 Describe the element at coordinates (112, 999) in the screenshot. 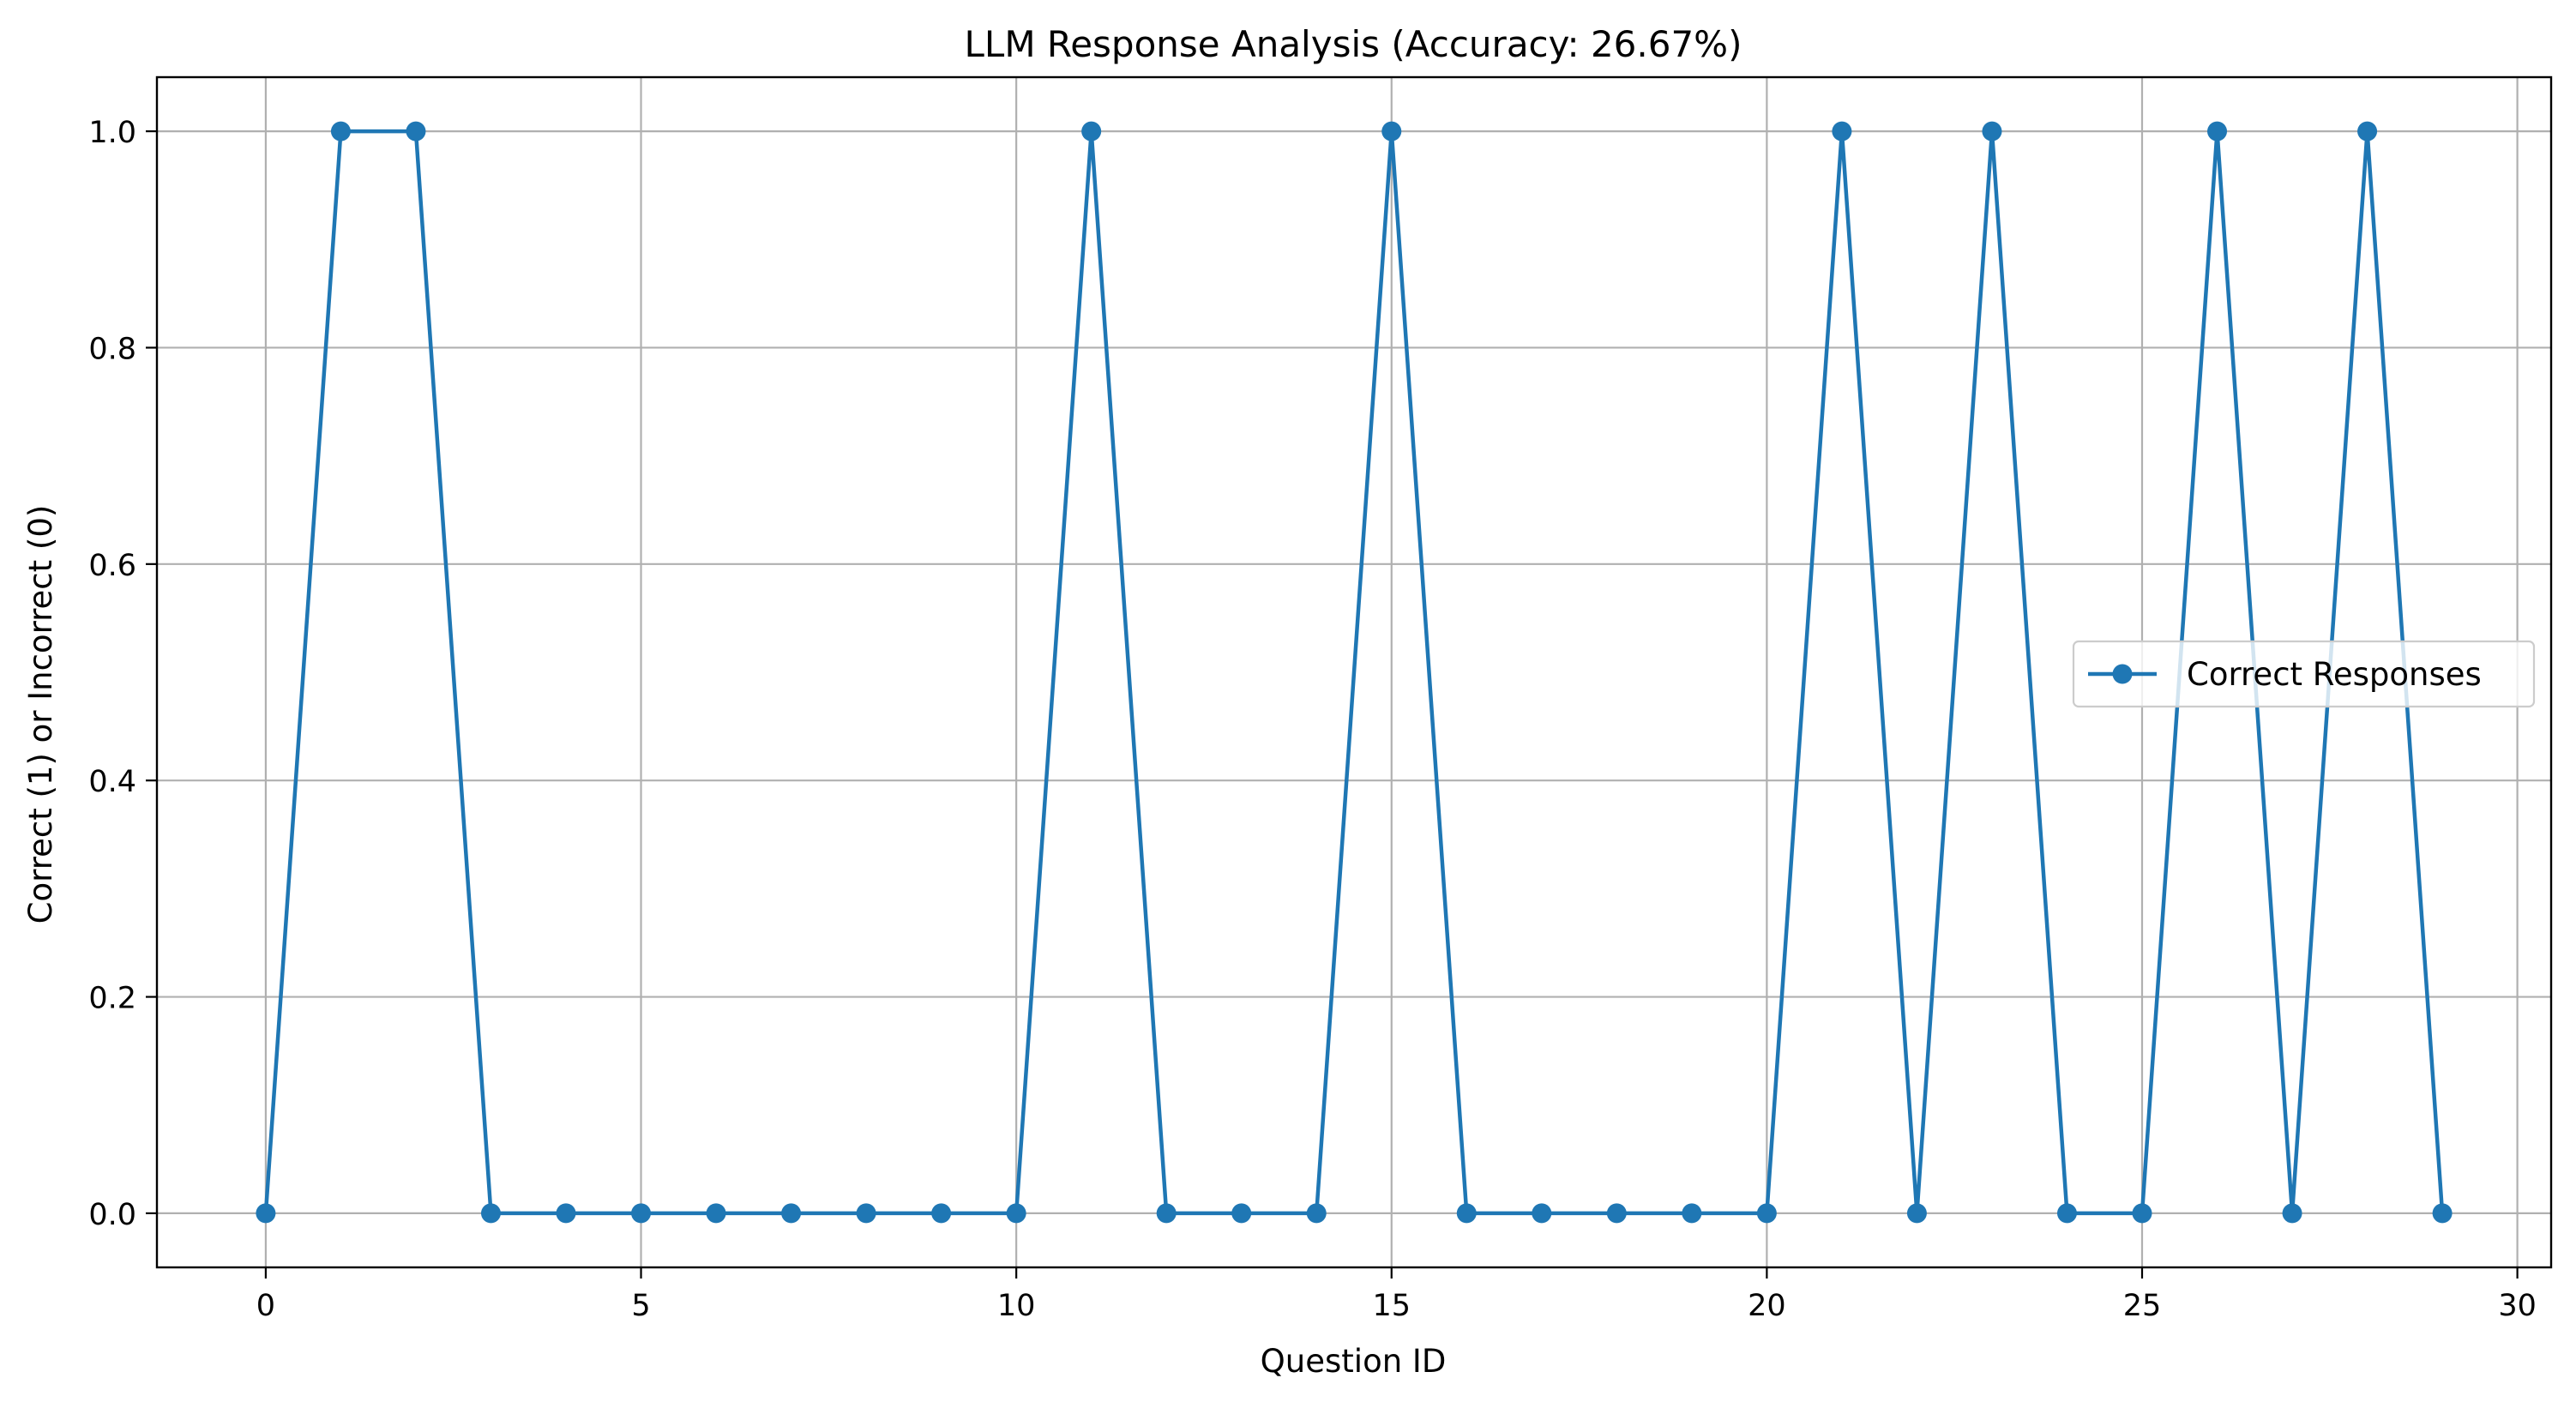

I see `y-tick-label: 0.2` at that location.